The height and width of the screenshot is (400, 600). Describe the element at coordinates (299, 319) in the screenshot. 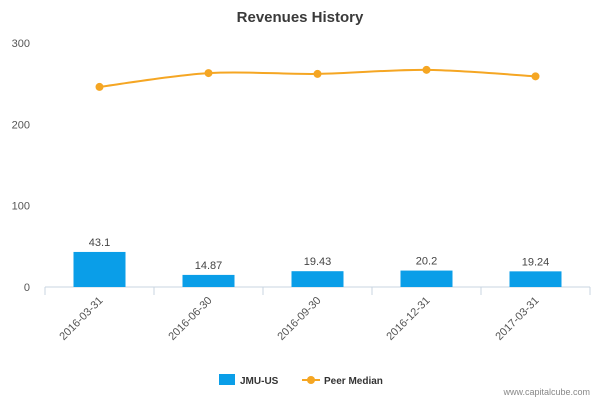

I see `x-tick-label: 2016-09-30` at that location.